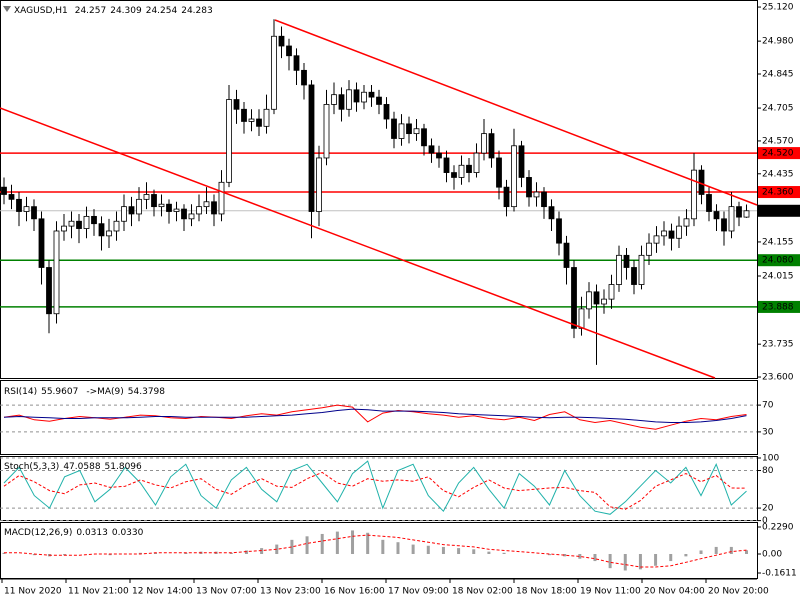 The image size is (800, 600). Describe the element at coordinates (375, 415) in the screenshot. I see `indicator-line` at that location.